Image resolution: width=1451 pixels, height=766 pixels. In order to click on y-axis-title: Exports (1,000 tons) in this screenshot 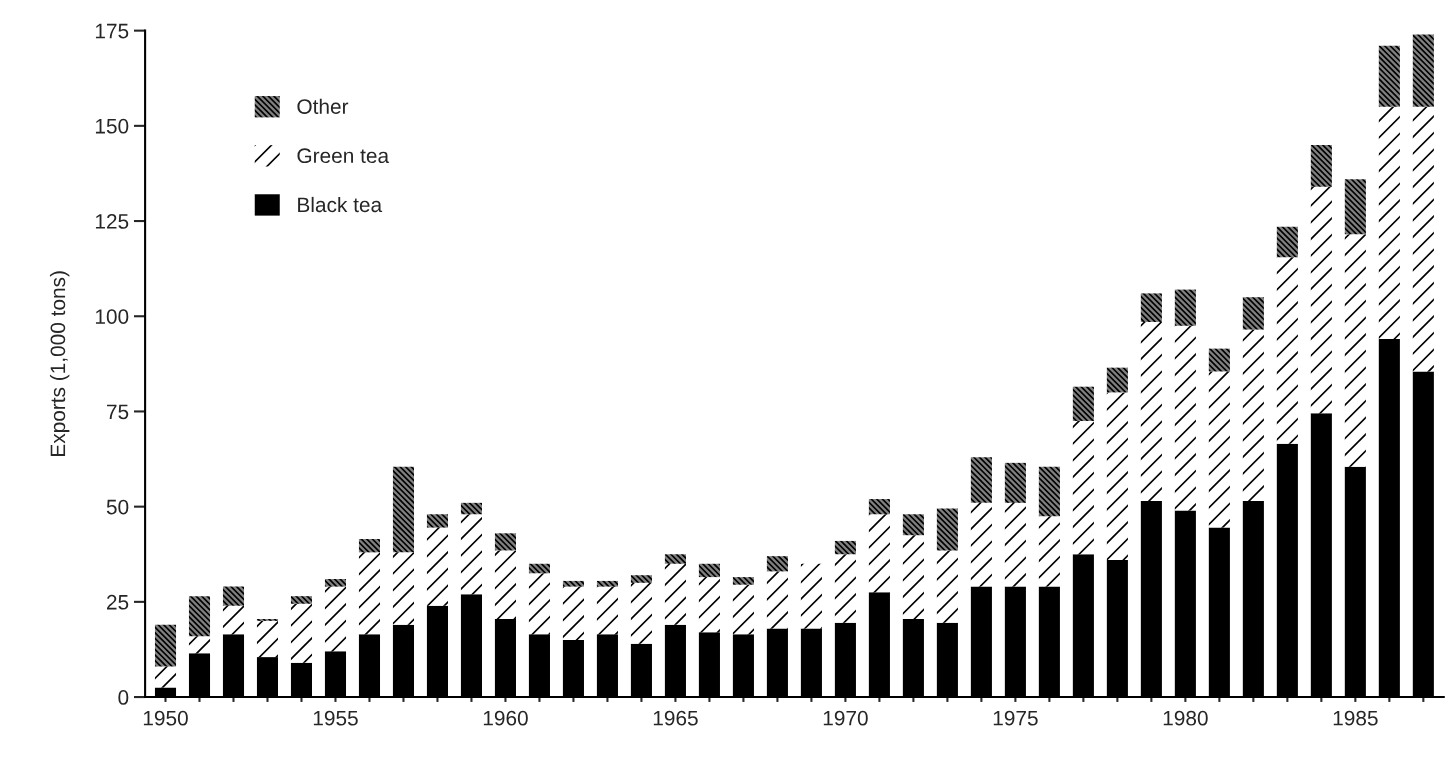, I will do `click(59, 363)`.